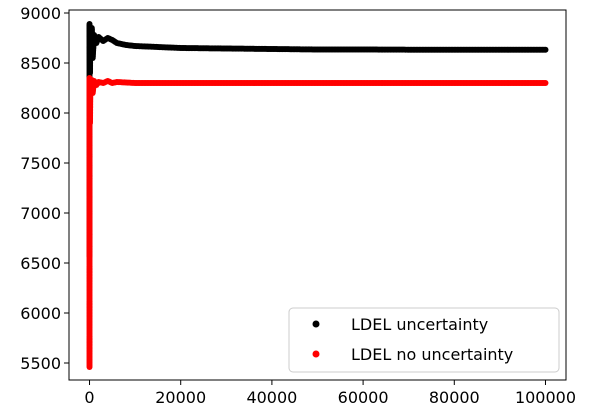 Image resolution: width=589 pixels, height=420 pixels. I want to click on y-axis: 5500 6000 6500 7000 7500 8000 8500 9000, so click(44, 188).